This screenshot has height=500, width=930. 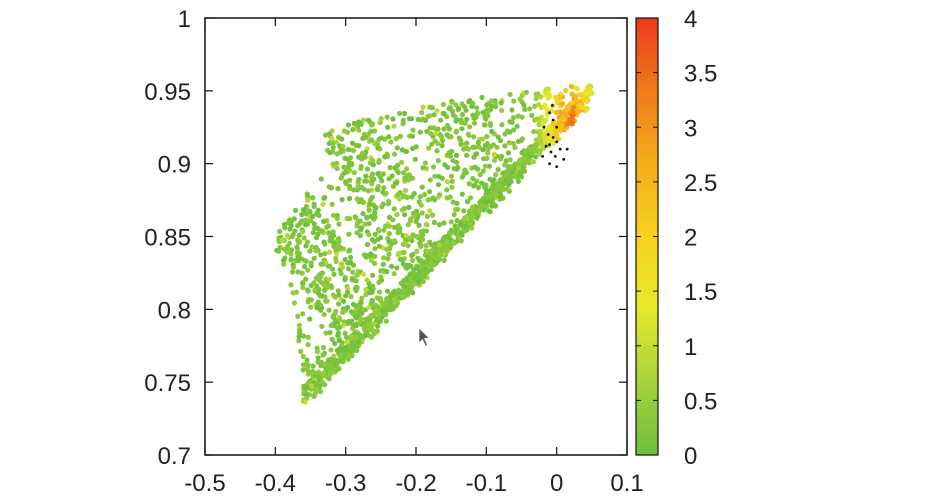 I want to click on y-tick-label: 0.7, so click(x=174, y=456).